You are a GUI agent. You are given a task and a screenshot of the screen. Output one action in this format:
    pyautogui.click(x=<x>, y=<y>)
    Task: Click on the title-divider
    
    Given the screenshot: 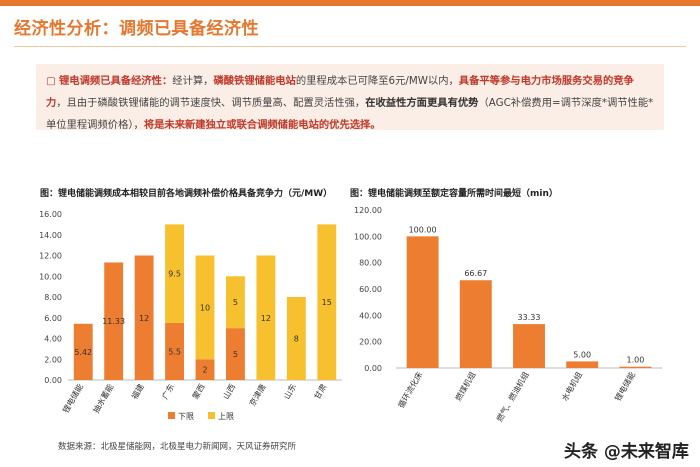 What is the action you would take?
    pyautogui.click(x=350, y=46)
    